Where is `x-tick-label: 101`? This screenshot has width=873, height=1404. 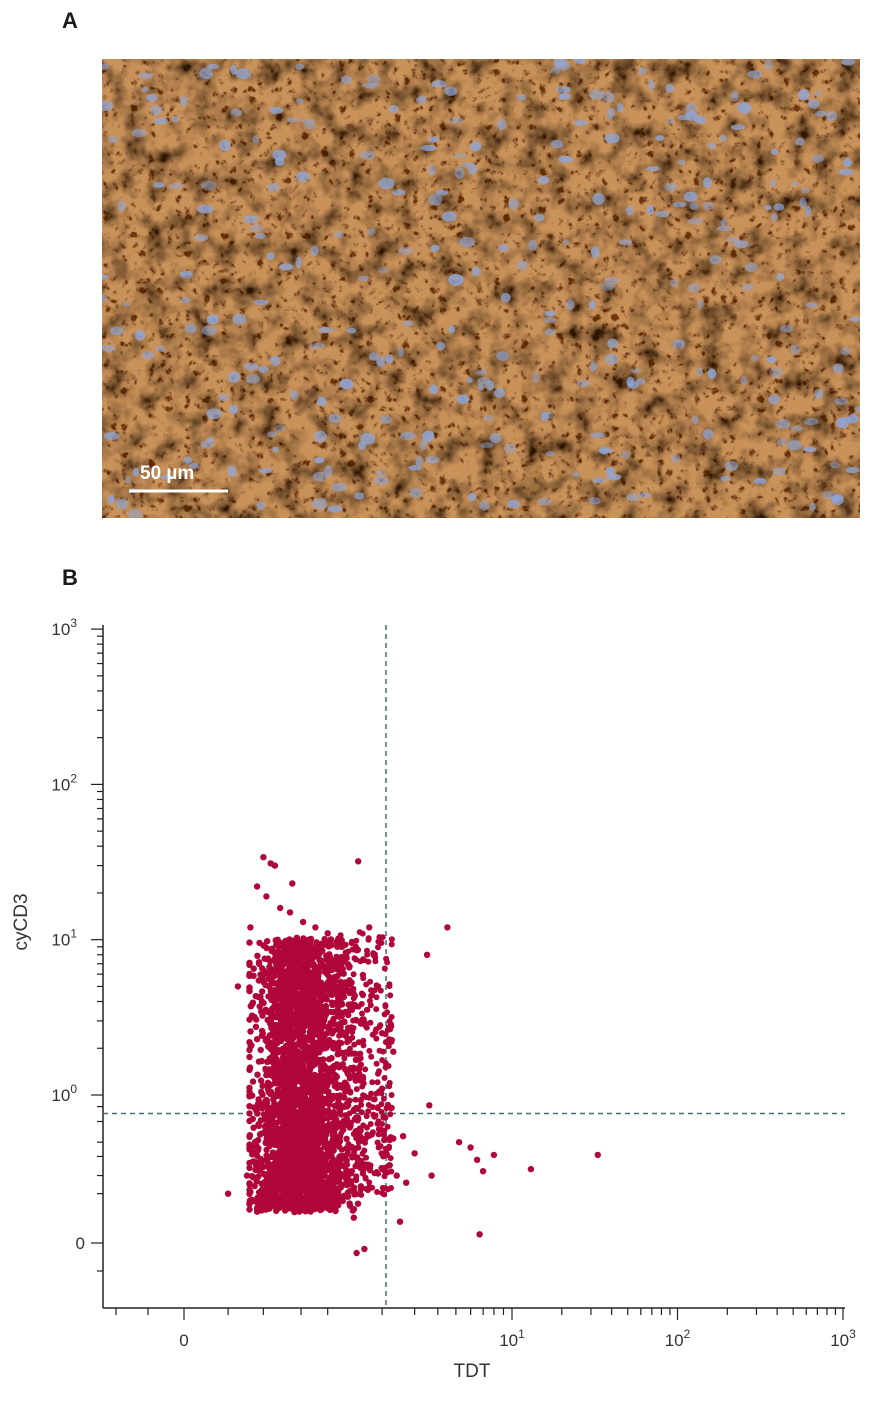 x-tick-label: 101 is located at coordinates (512, 1338).